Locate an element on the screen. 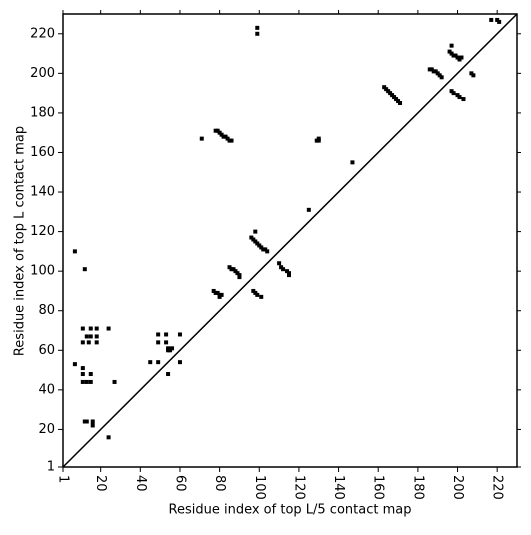  y-tick-label: 100 is located at coordinates (42, 271).